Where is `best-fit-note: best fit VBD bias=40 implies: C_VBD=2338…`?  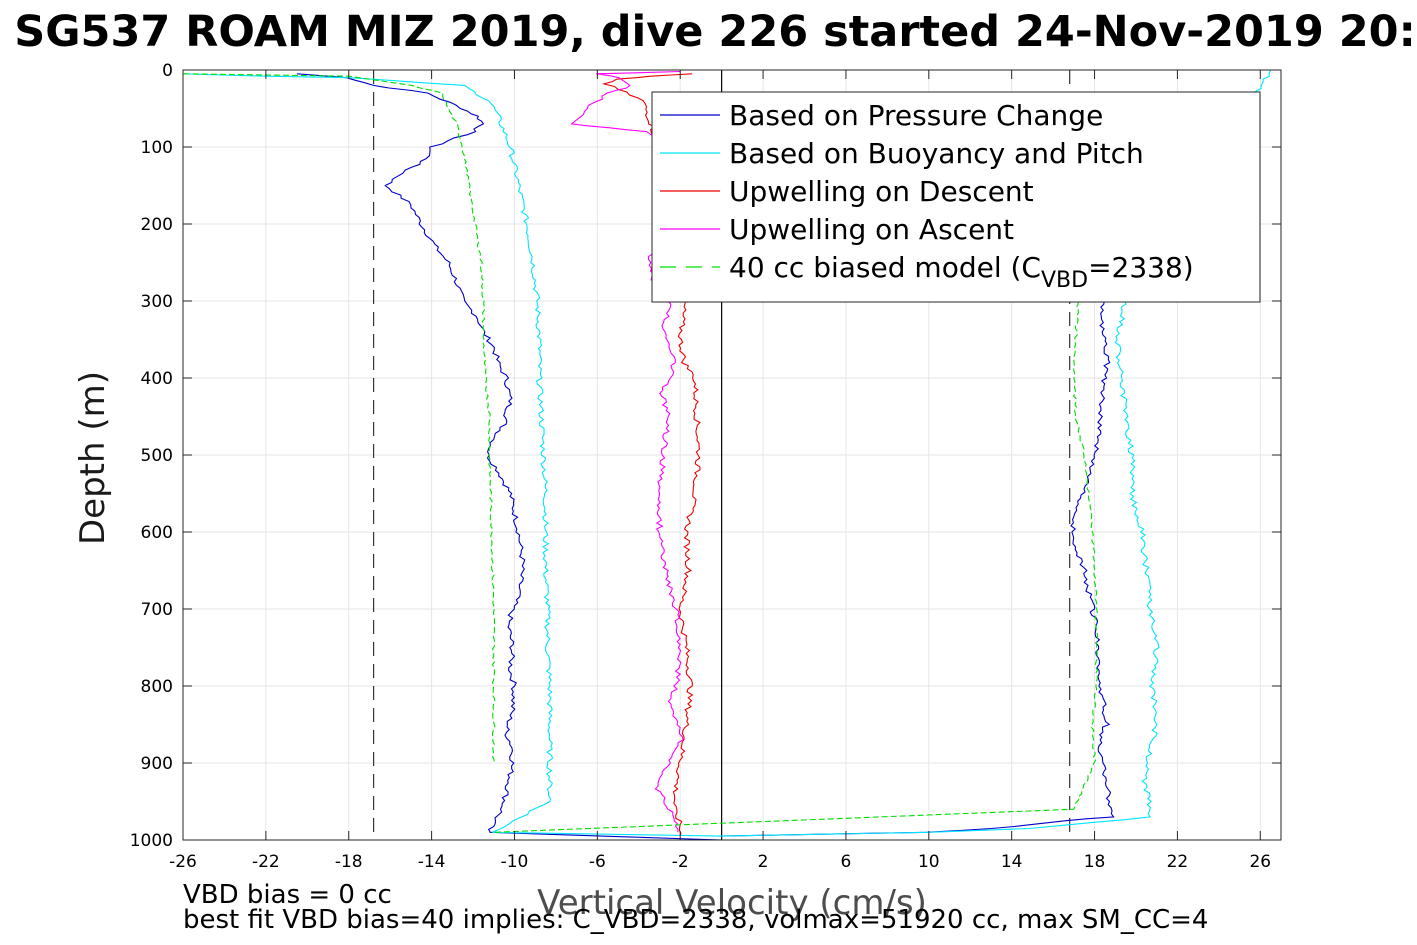
best-fit-note: best fit VBD bias=40 implies: C_VBD=2338… is located at coordinates (695, 920).